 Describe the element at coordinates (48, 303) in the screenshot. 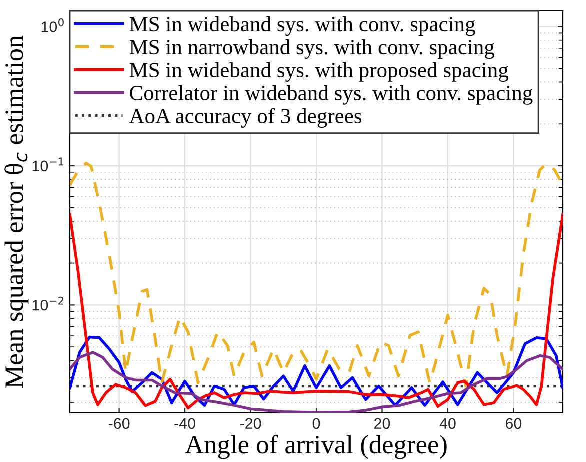

I see `y-tick-label: 10$^{−2}$` at that location.